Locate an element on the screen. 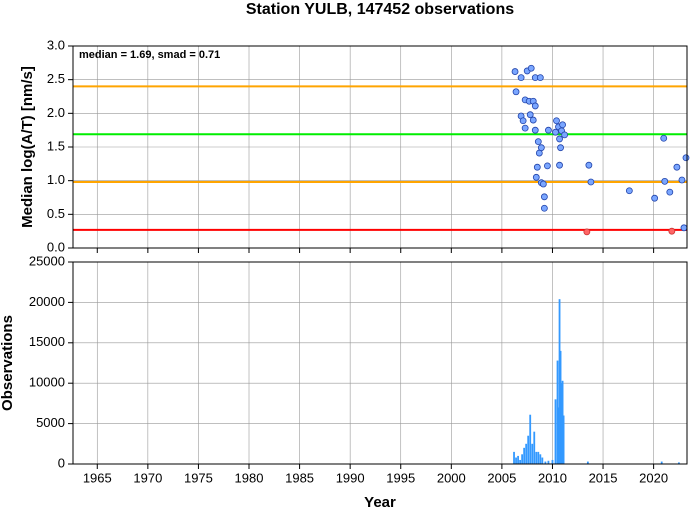  x-tick-label: 1995 is located at coordinates (400, 477).